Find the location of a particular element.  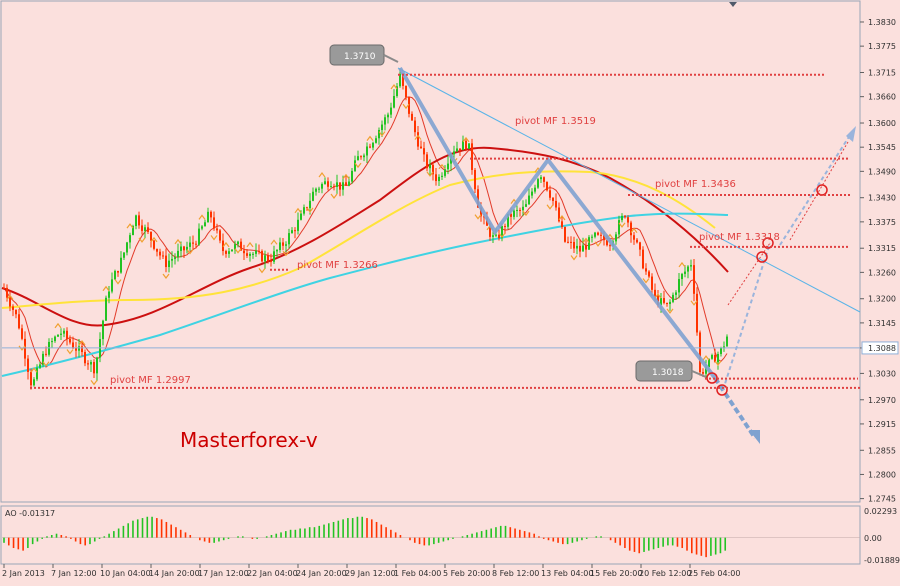

time-tick-label: 5 Feb 20:00 is located at coordinates (466, 573).